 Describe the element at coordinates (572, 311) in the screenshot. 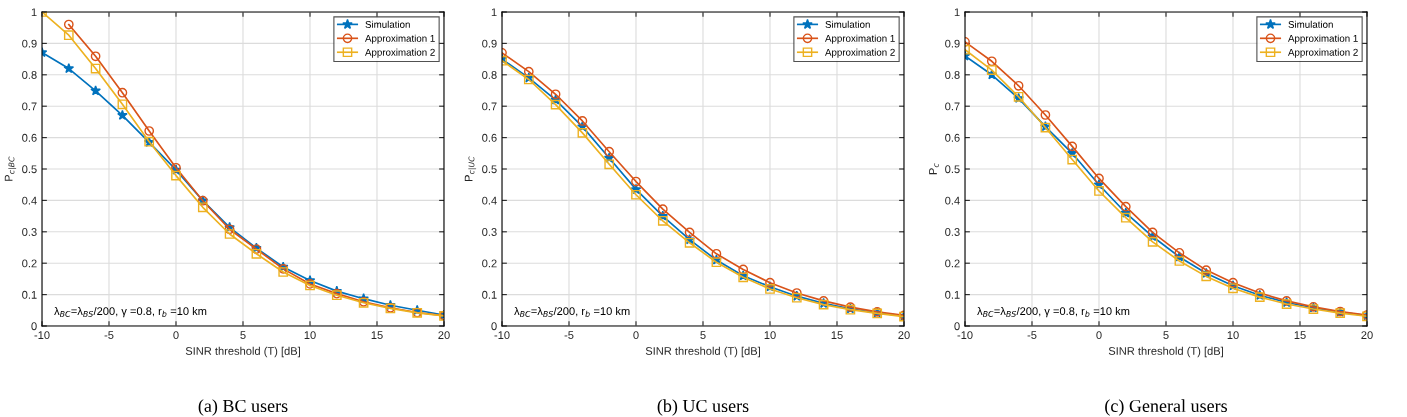

I see `annotation: λ$_{BC}$=λ$_{BS}$/200, r$_{b}$ =10 km` at that location.